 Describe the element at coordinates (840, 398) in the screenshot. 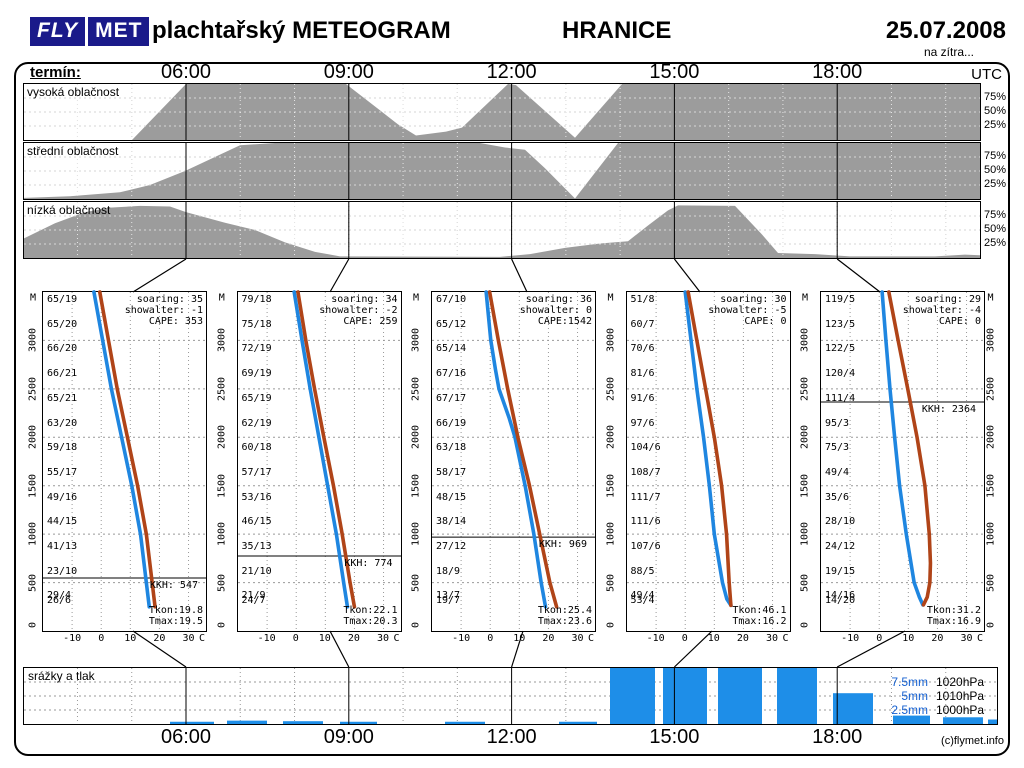

I see `level-label: 111/4` at that location.